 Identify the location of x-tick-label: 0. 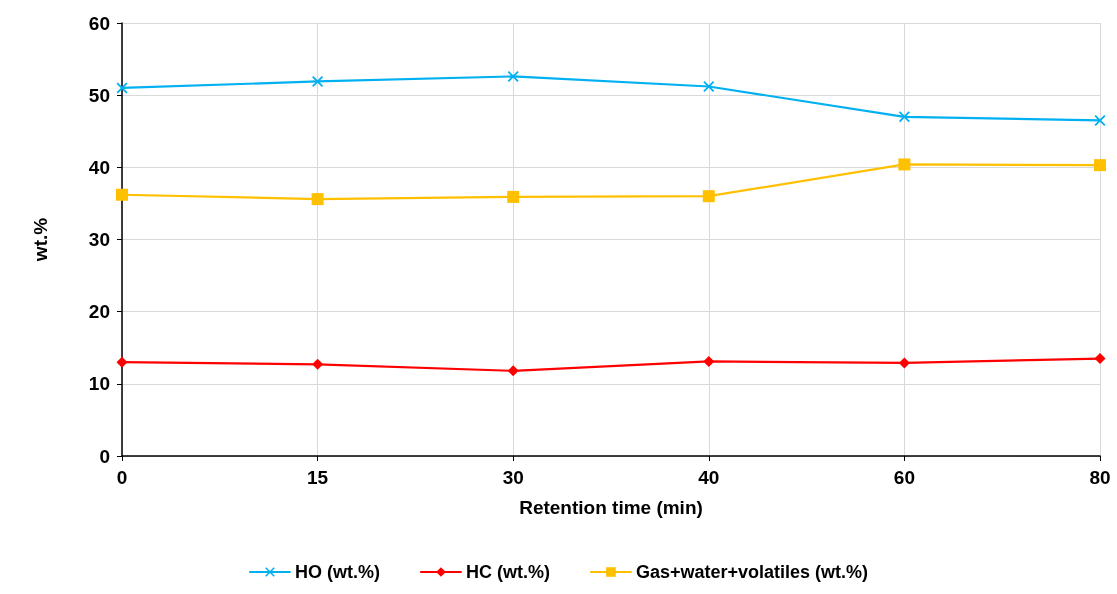
(122, 477).